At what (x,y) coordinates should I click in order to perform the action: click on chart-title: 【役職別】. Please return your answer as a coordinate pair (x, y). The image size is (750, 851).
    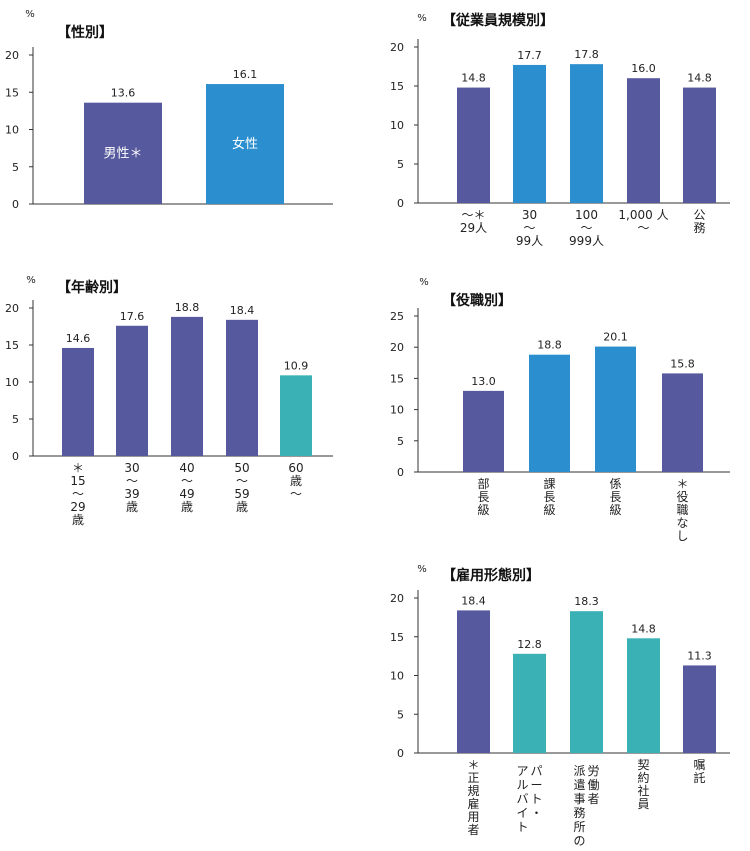
    Looking at the image, I should click on (477, 300).